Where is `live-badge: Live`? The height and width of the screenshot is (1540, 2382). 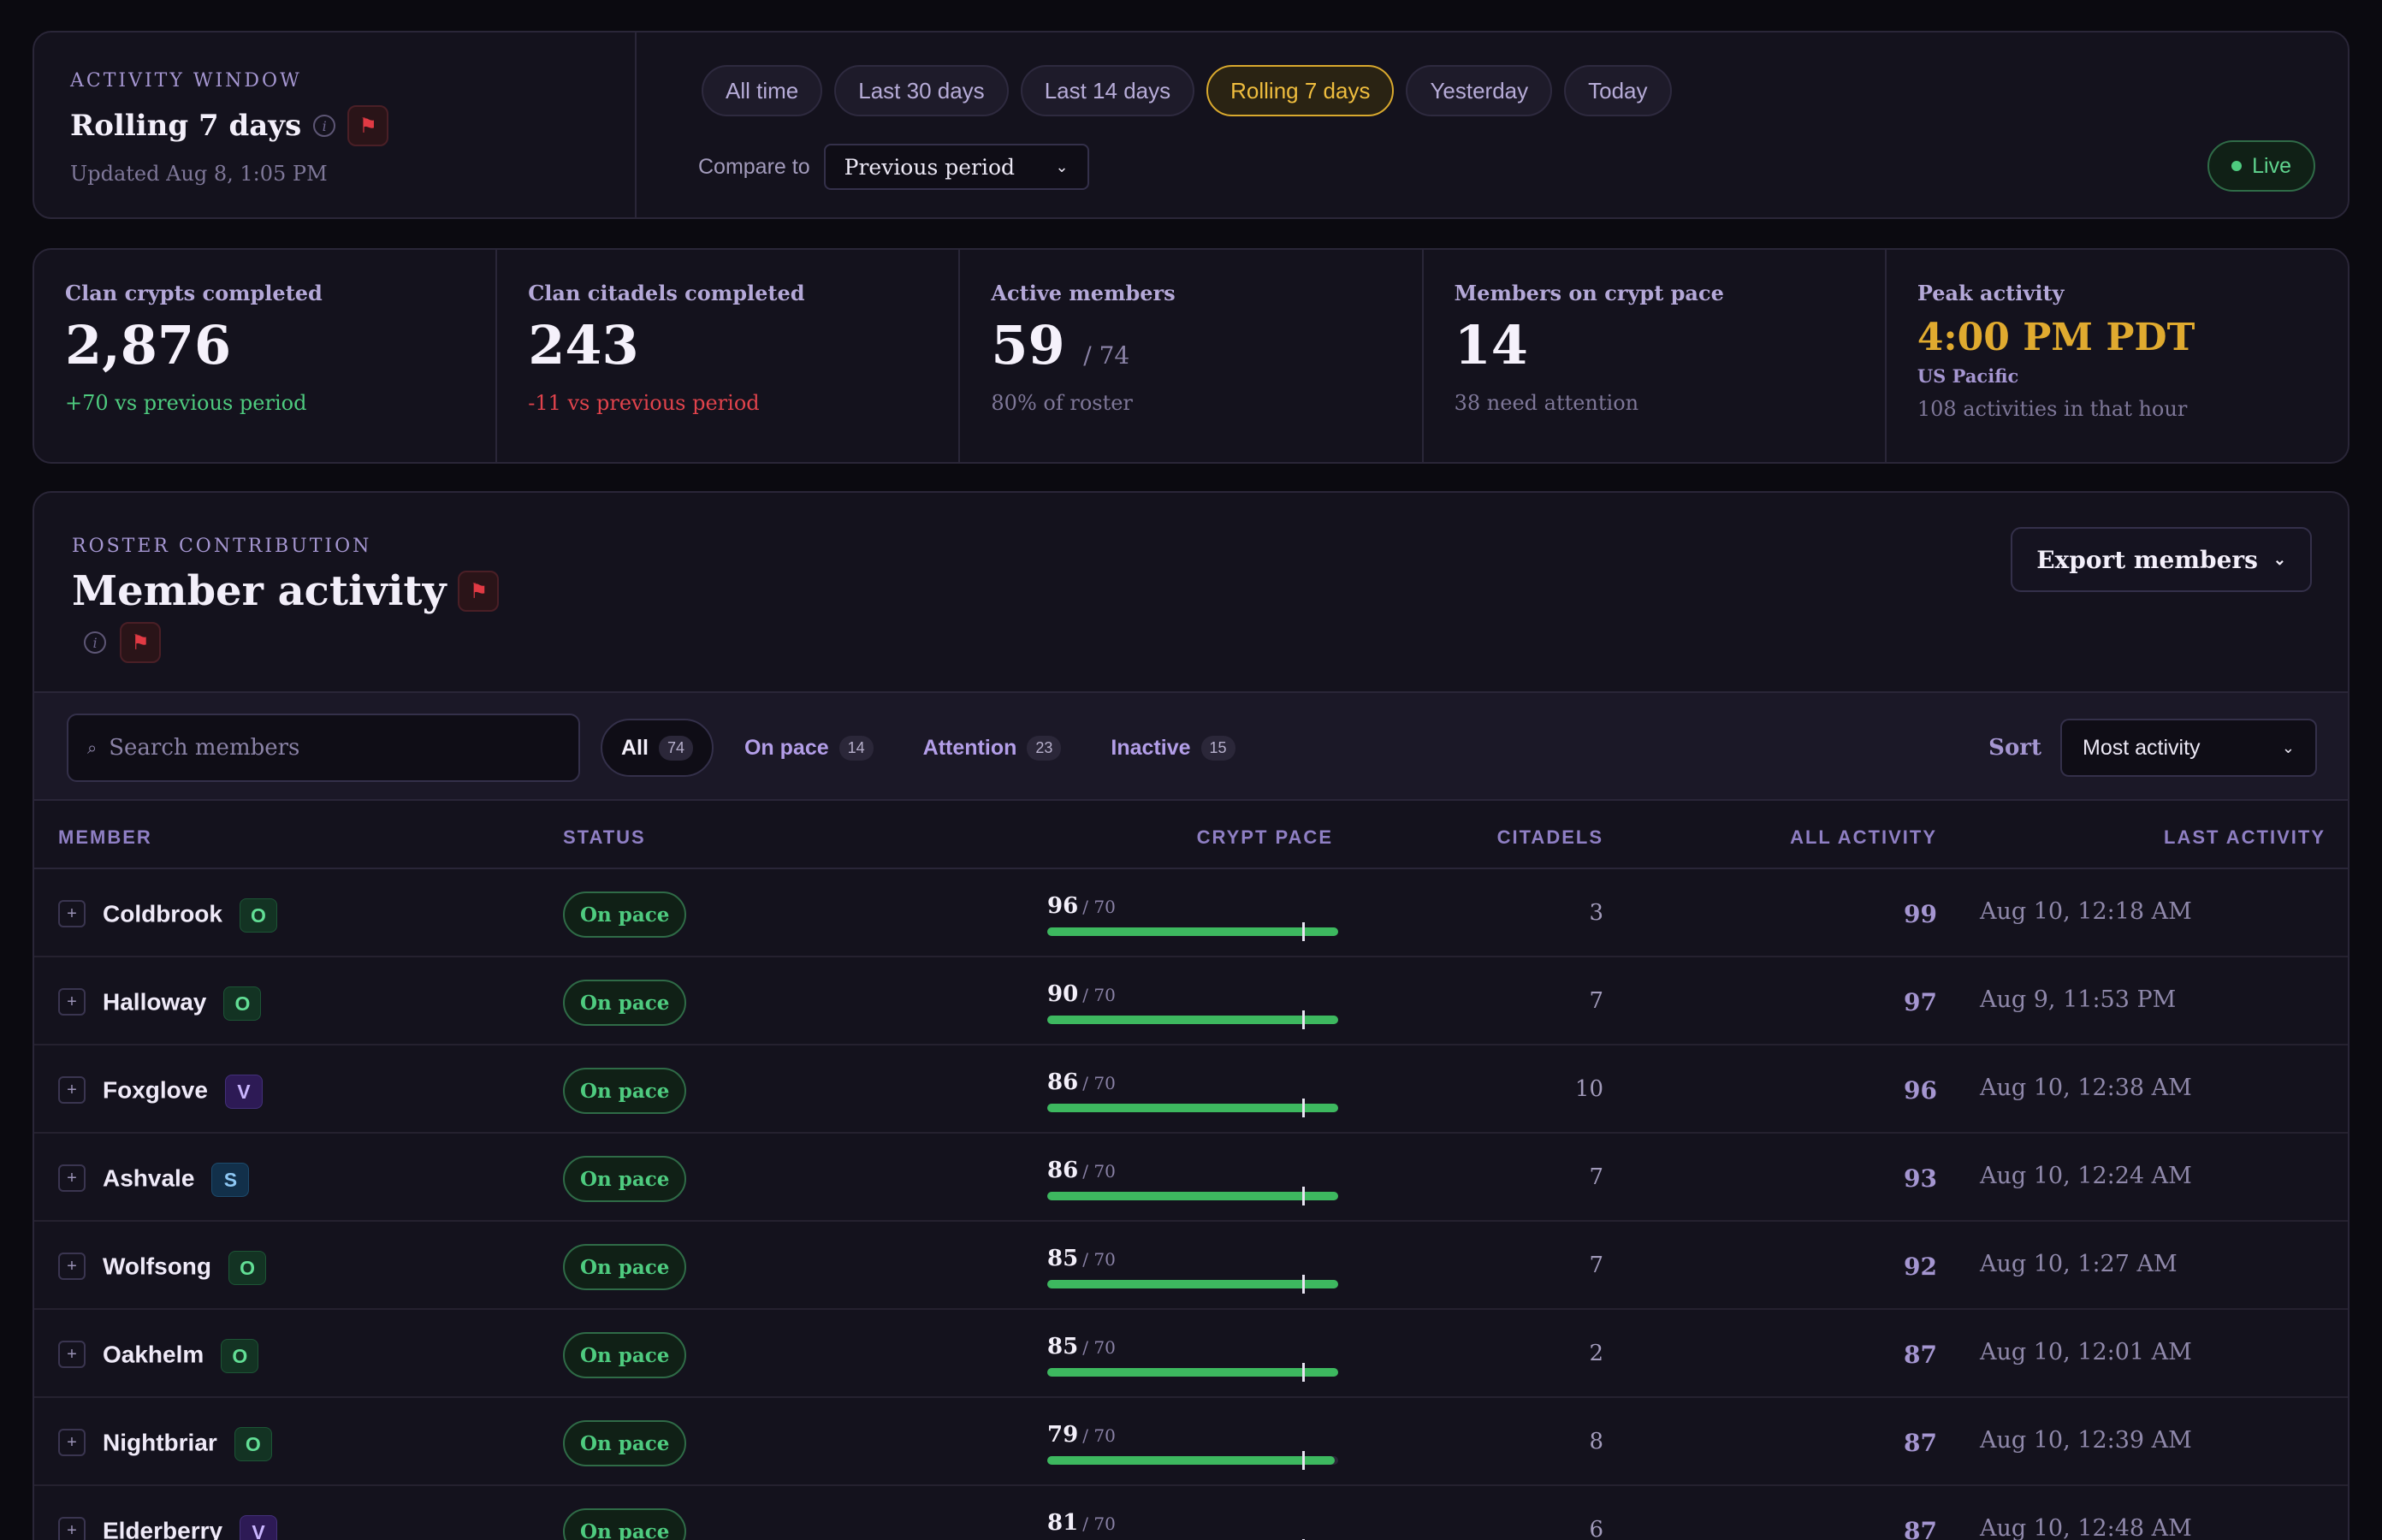
live-badge: Live is located at coordinates (2261, 166).